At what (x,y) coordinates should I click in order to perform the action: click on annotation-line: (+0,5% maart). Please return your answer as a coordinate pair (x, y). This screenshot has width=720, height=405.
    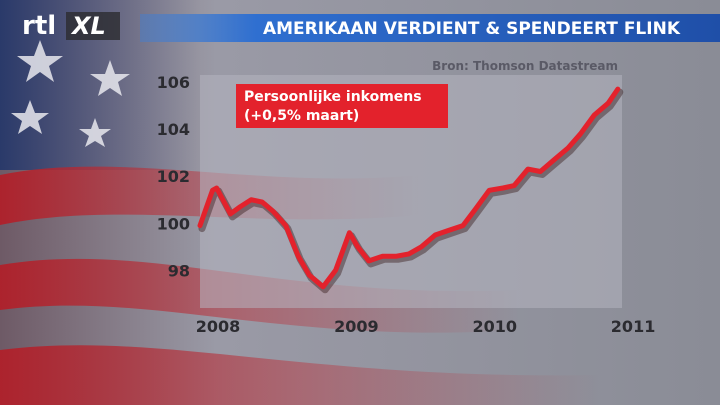
    Looking at the image, I should click on (301, 116).